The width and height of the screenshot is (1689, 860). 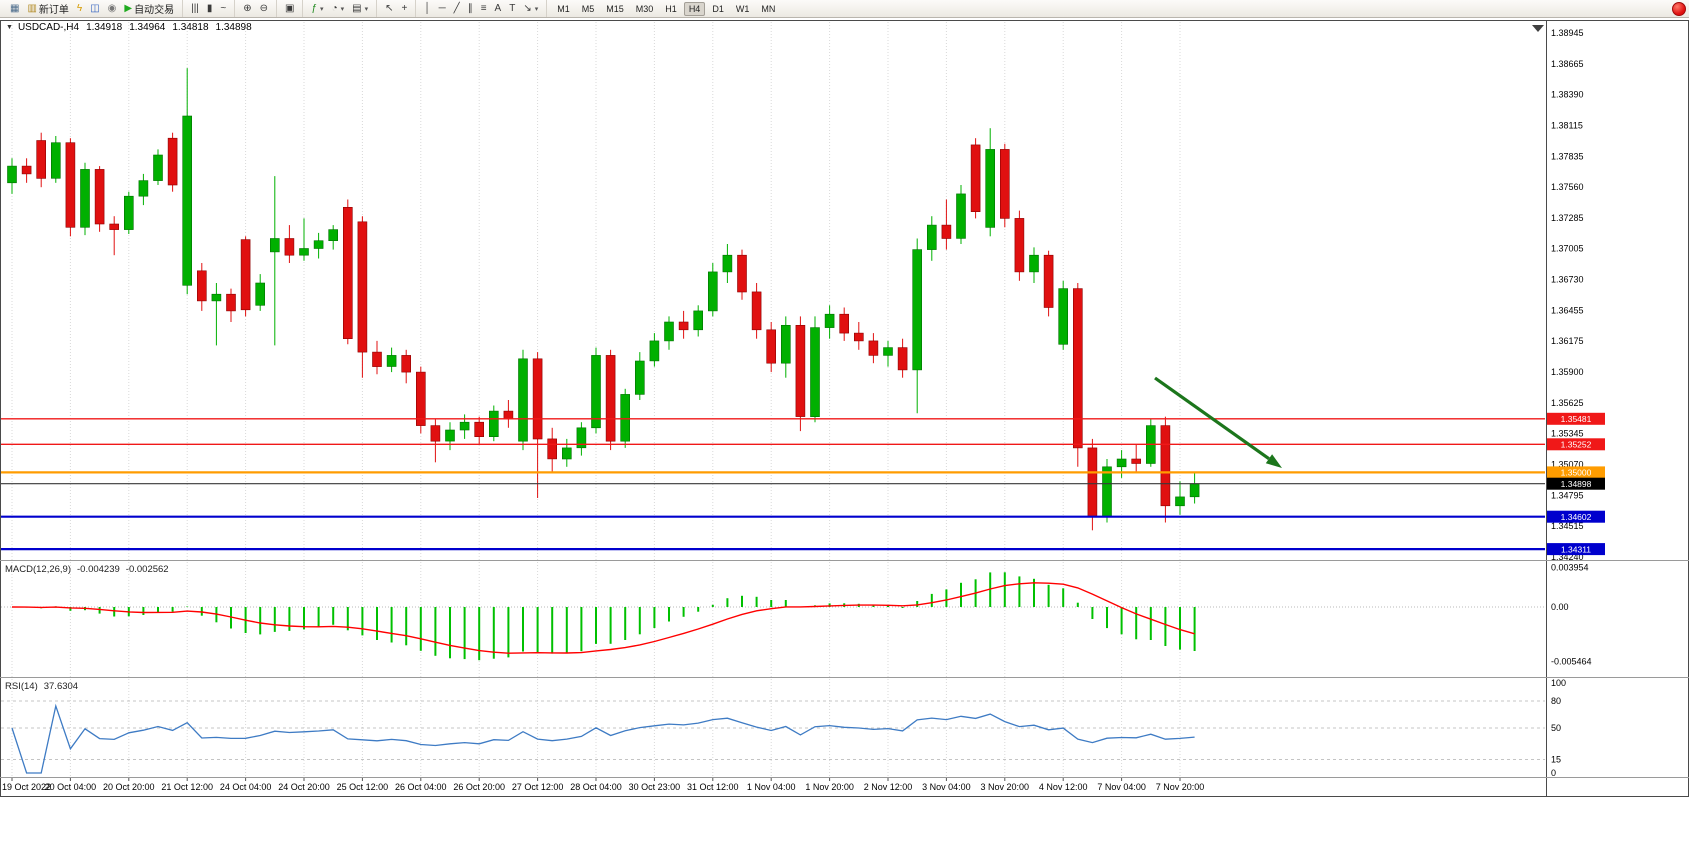 What do you see at coordinates (322, 9) in the screenshot?
I see `indicators-button-dropdown-icon: ▾` at bounding box center [322, 9].